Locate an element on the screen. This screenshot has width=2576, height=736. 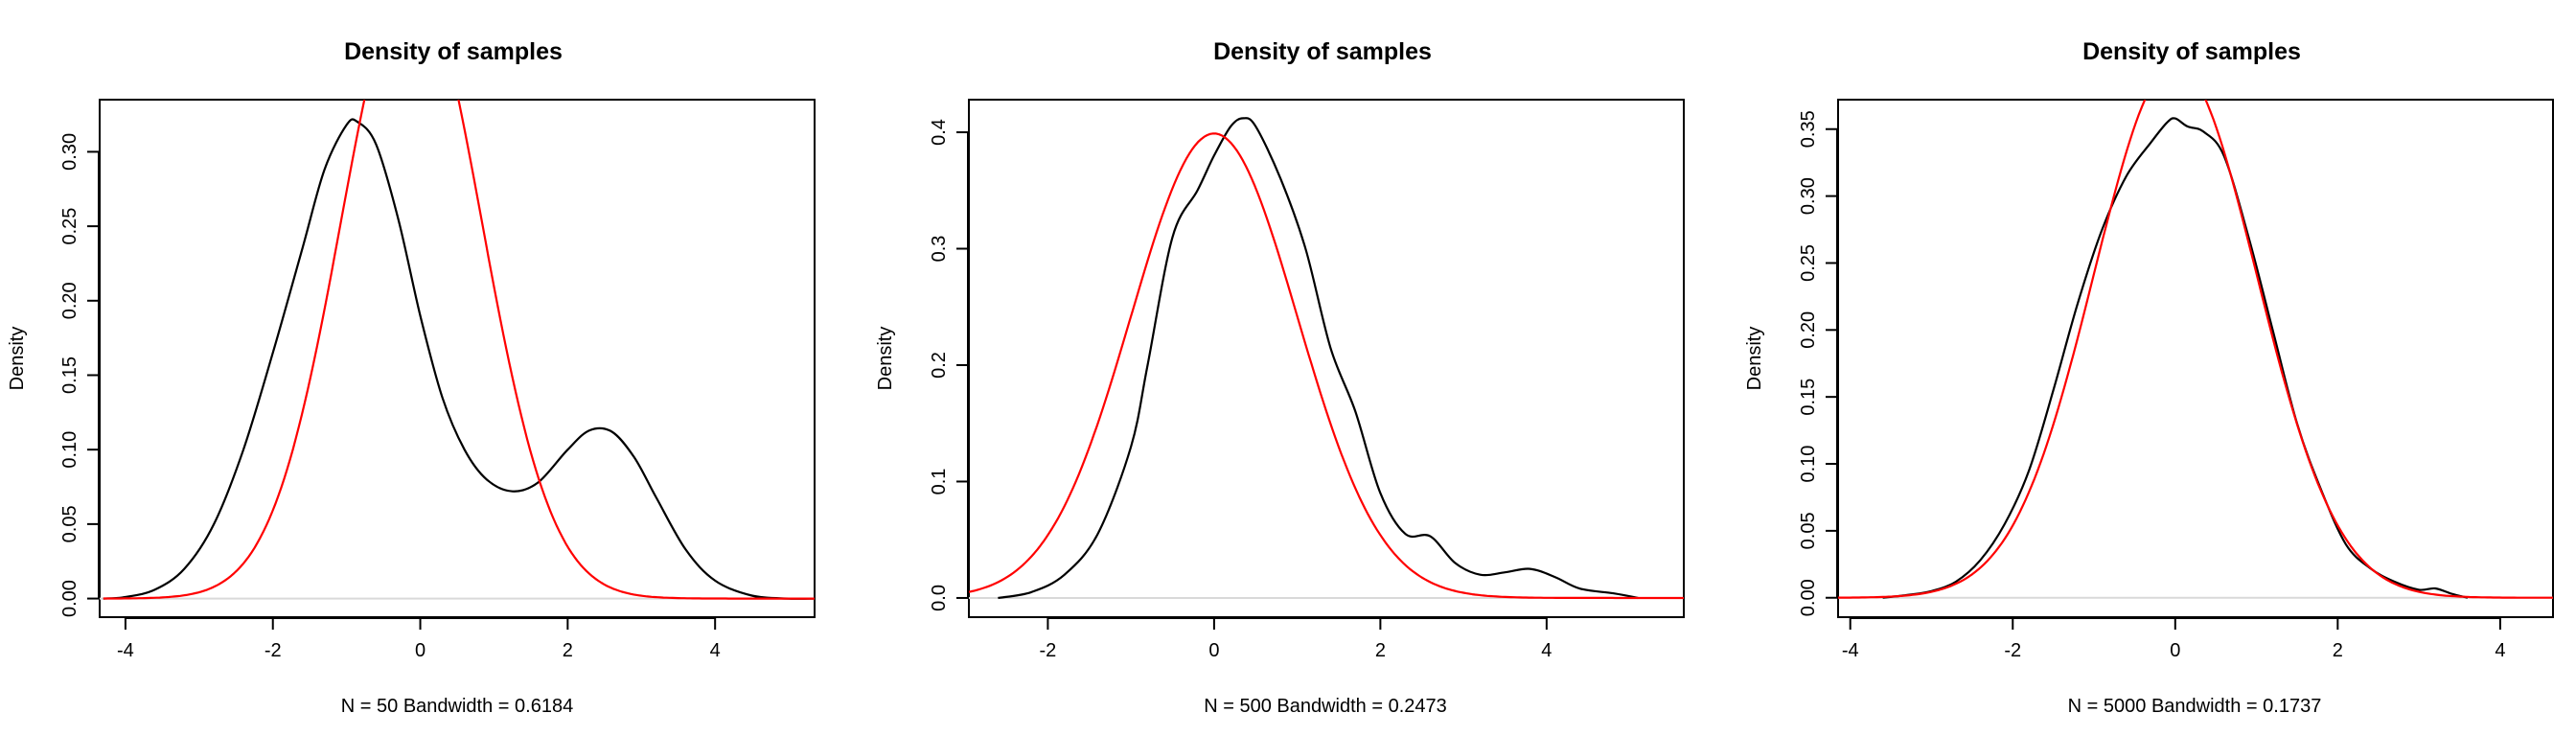
kernel-density-curve is located at coordinates (2175, 358).